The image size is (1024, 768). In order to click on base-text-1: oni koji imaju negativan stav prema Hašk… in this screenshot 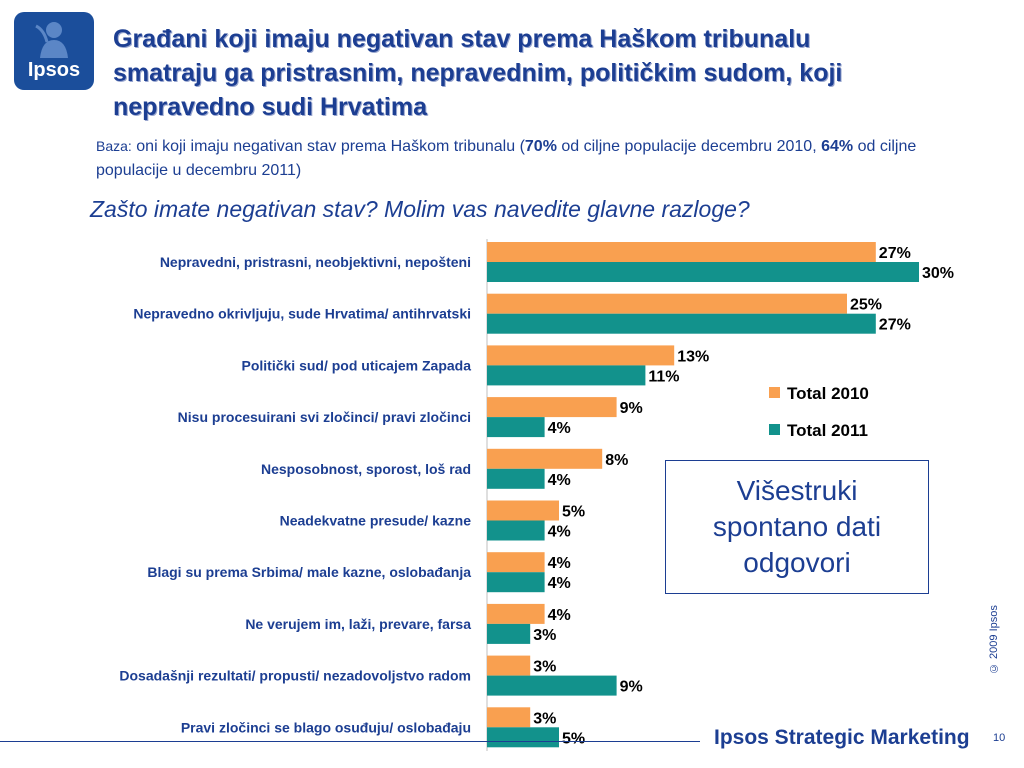, I will do `click(330, 146)`.